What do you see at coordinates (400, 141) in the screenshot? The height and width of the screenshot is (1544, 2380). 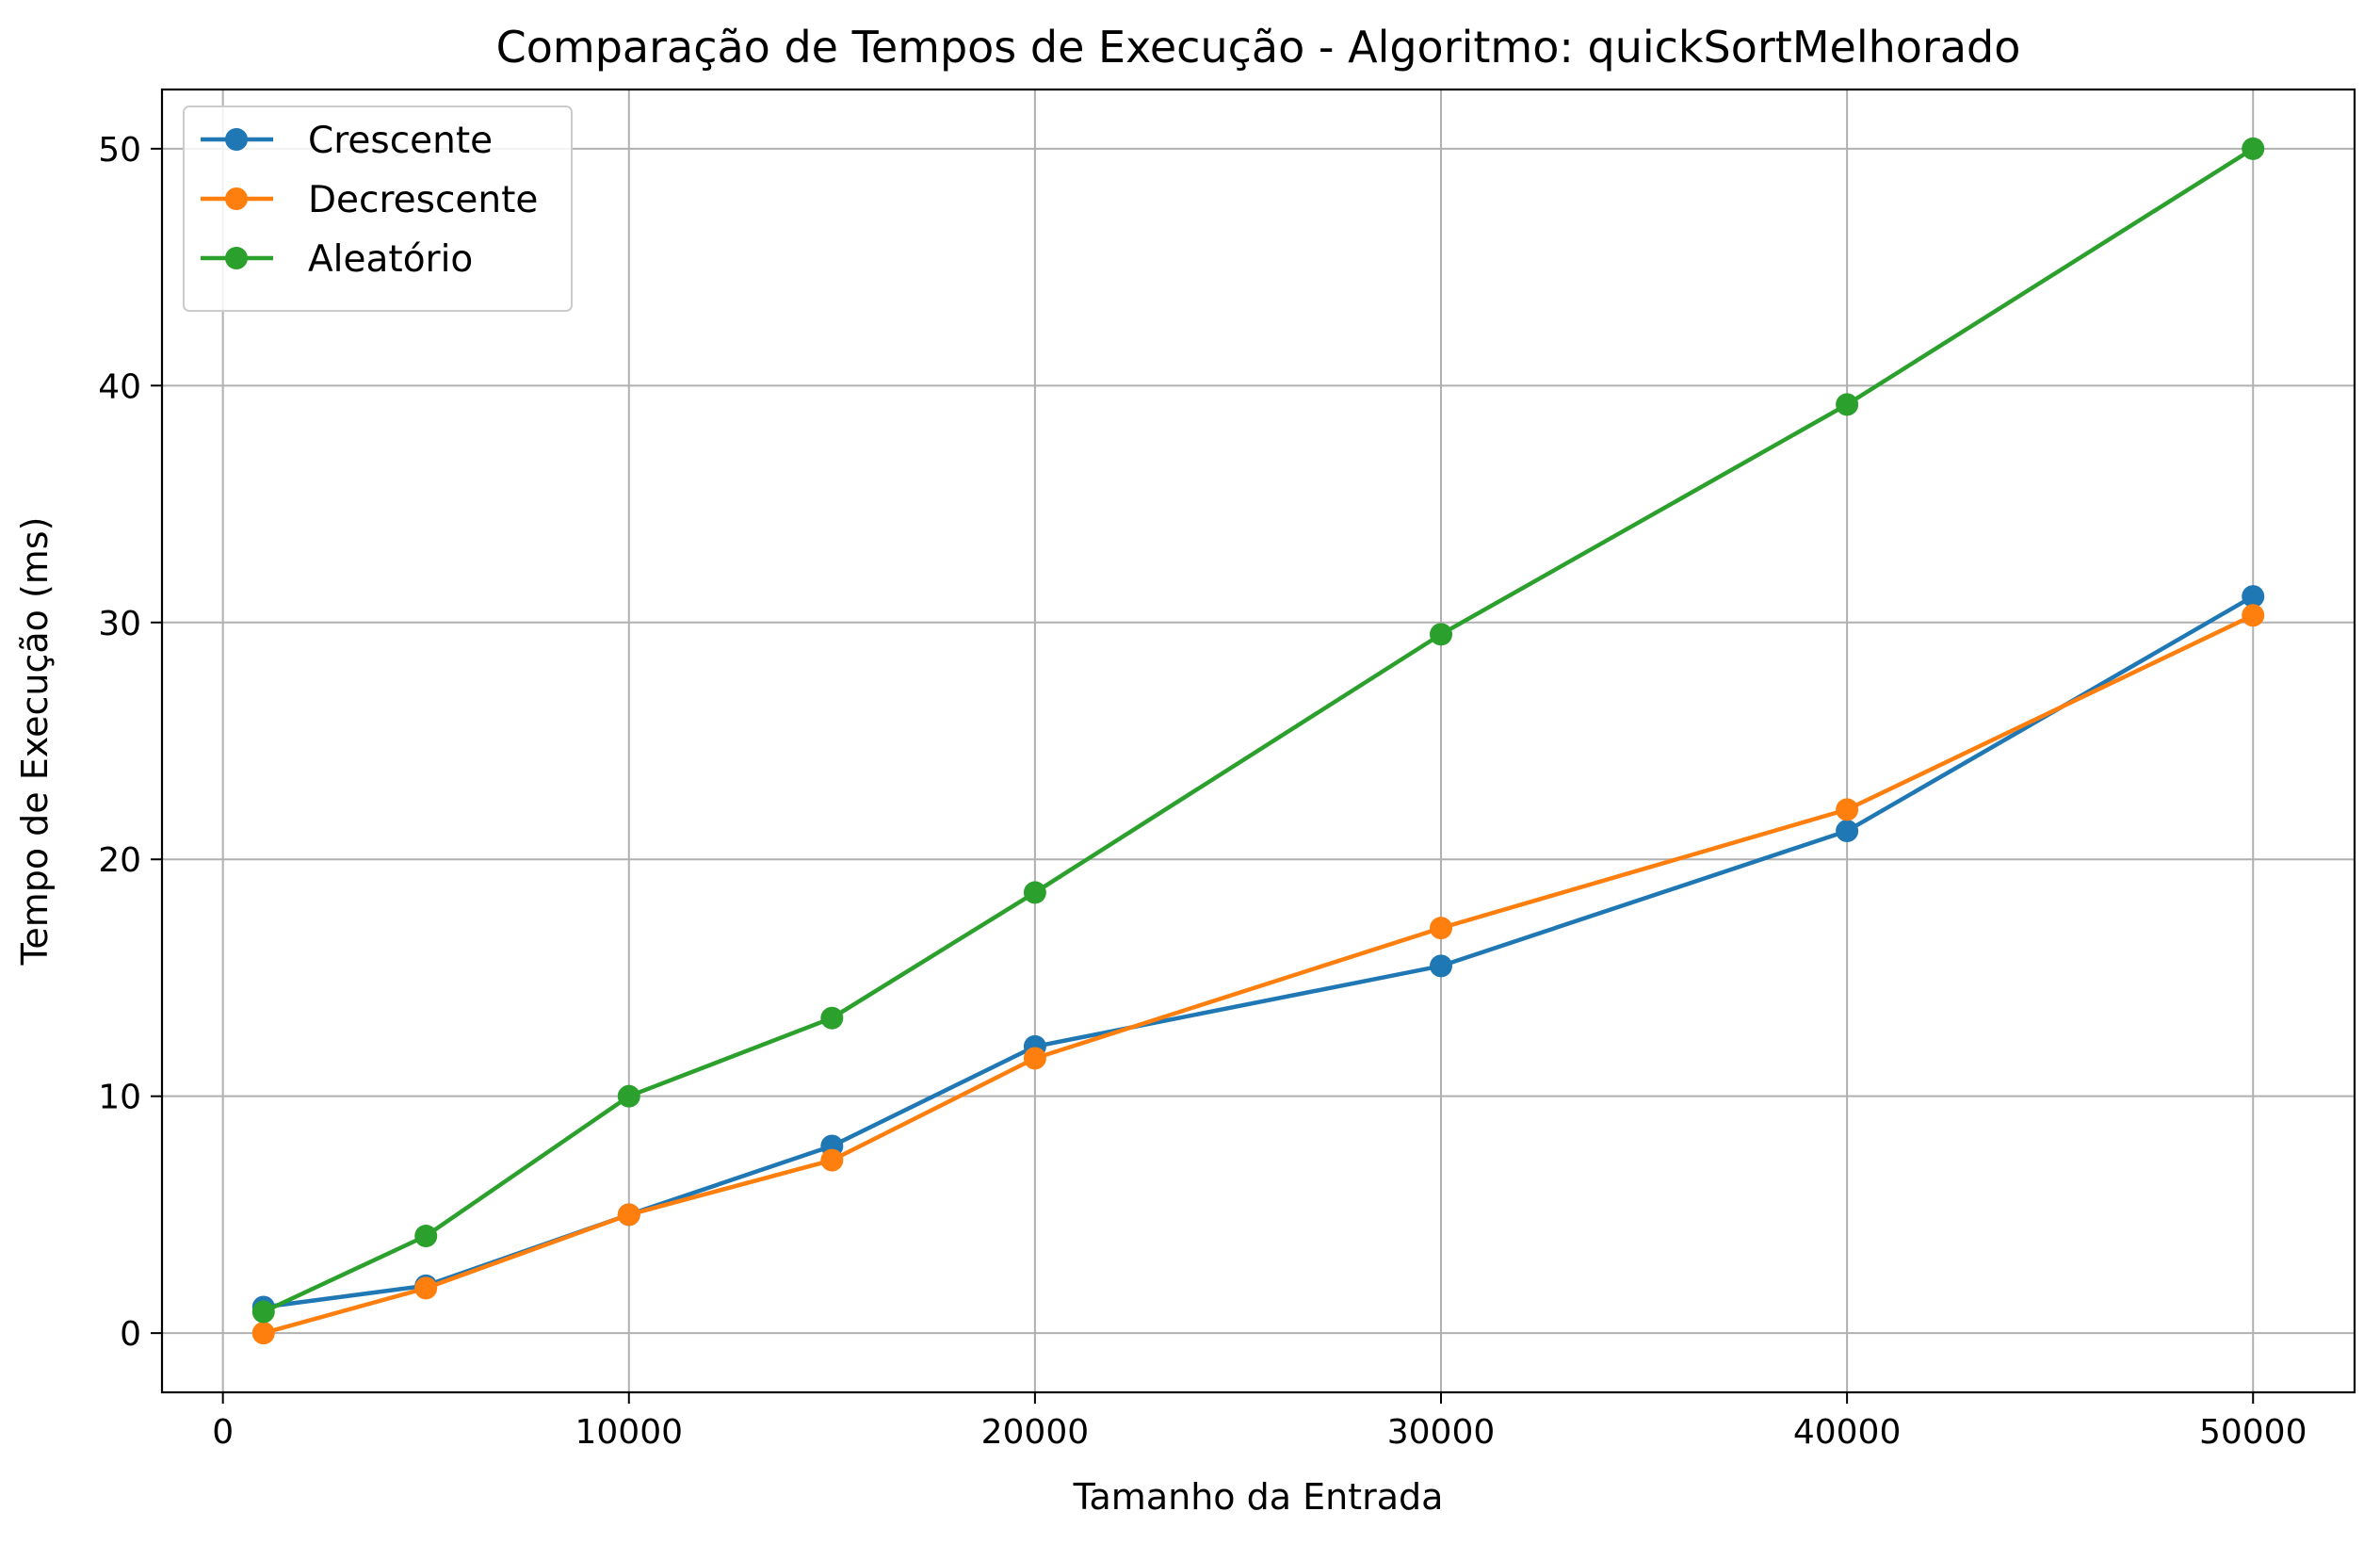 I see `legend-label: Crescente` at bounding box center [400, 141].